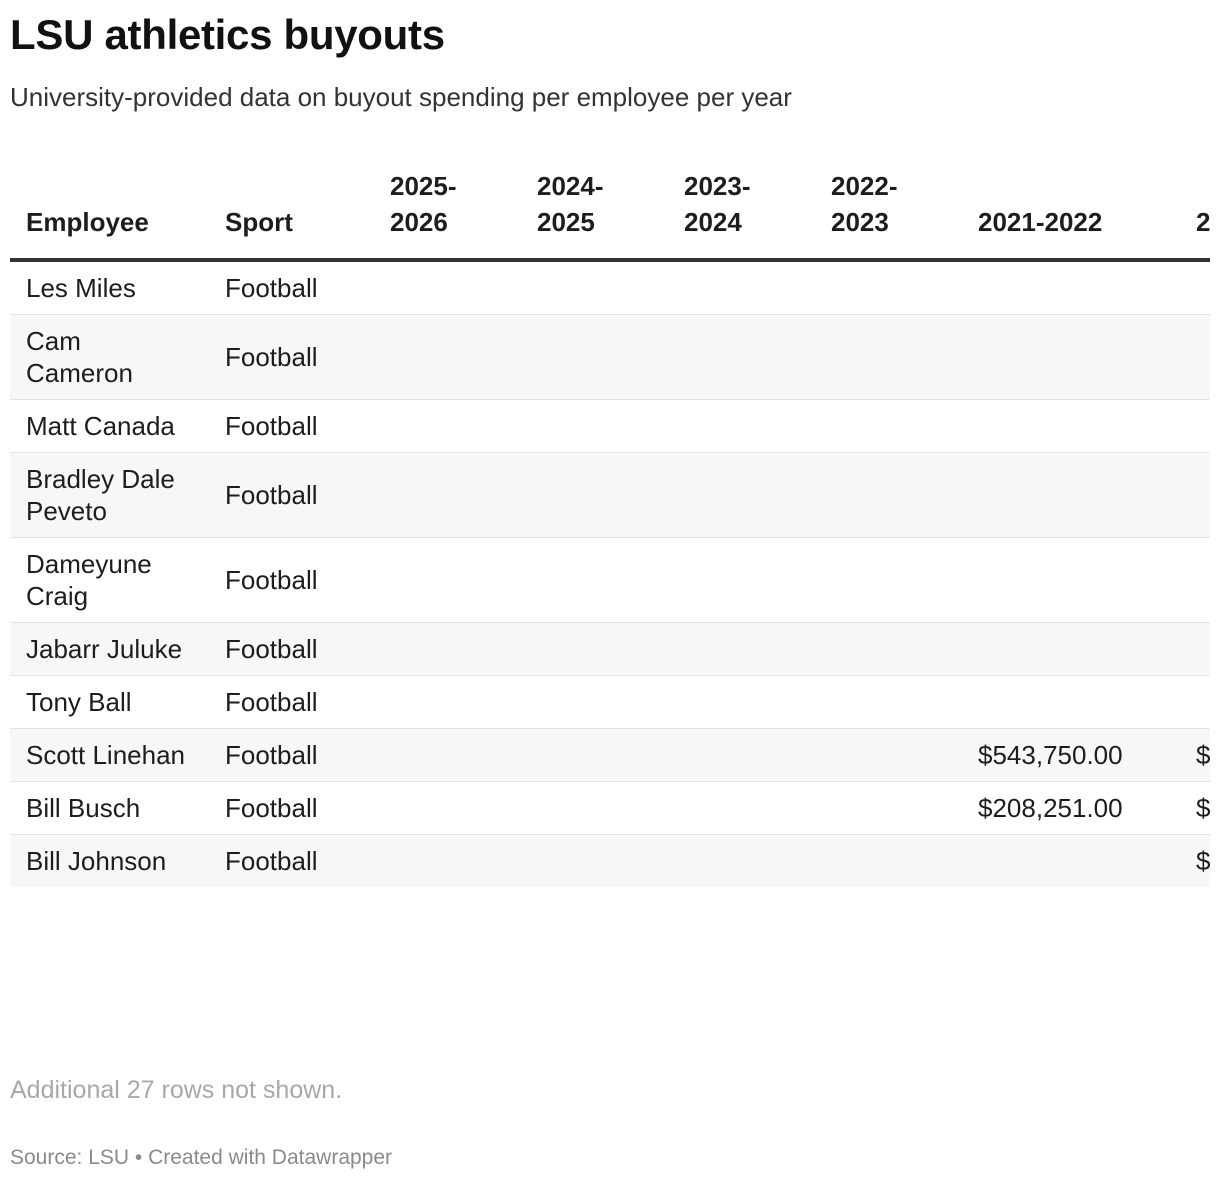 The height and width of the screenshot is (1182, 1220). Describe the element at coordinates (176, 1090) in the screenshot. I see `rows-not-shown-note: Additional 27 rows not shown.` at that location.